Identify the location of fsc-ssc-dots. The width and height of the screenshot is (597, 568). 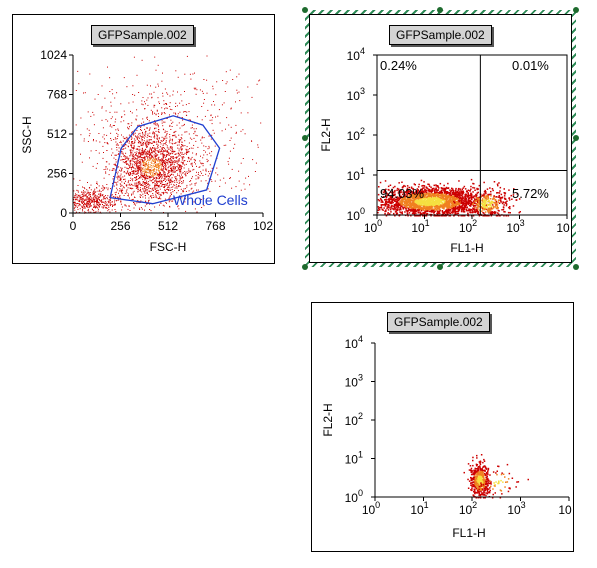
(167, 134).